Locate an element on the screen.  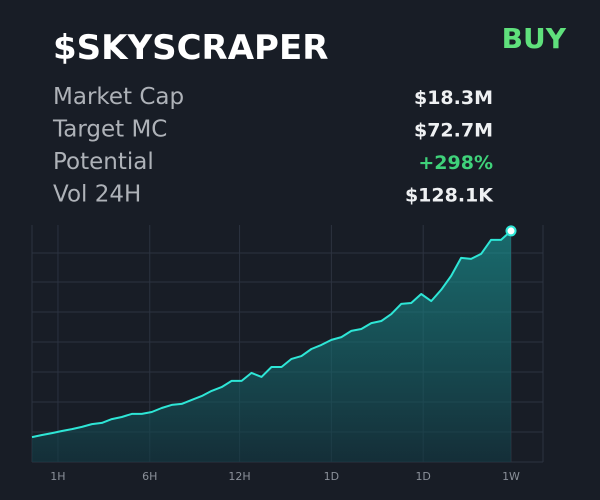
x-tick-label: 1H is located at coordinates (57, 476).